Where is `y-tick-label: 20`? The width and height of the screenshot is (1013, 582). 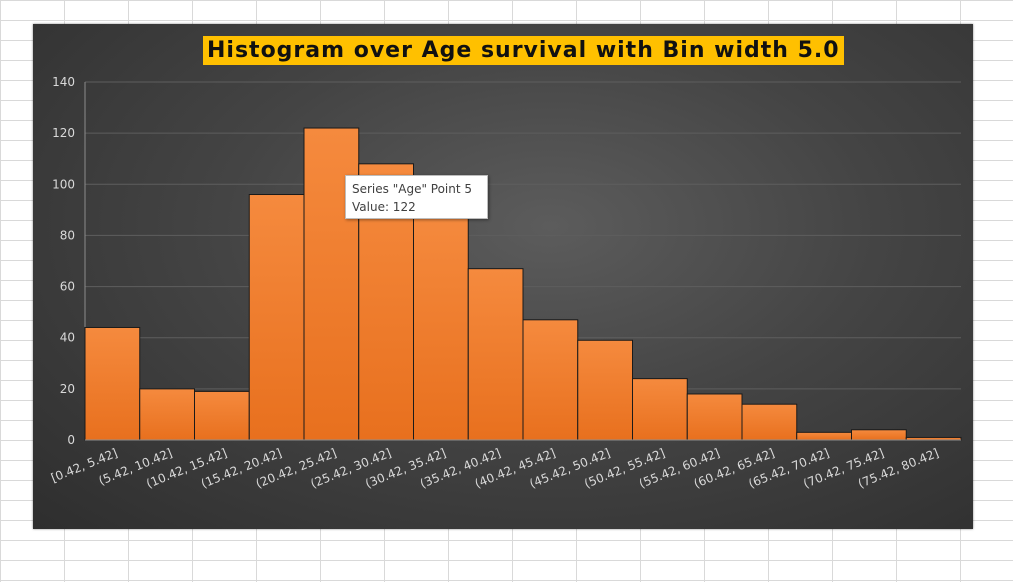
y-tick-label: 20 is located at coordinates (67, 389).